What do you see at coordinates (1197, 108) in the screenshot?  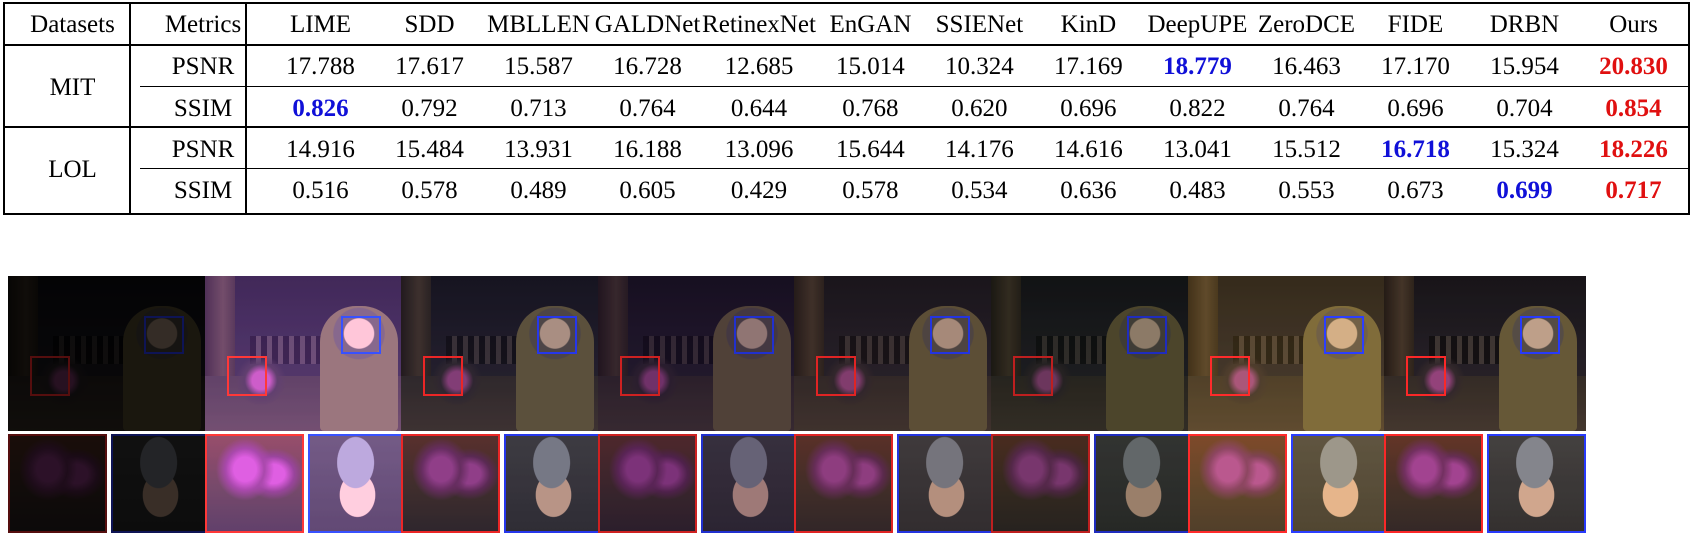 I see `table-cell: 0.822` at bounding box center [1197, 108].